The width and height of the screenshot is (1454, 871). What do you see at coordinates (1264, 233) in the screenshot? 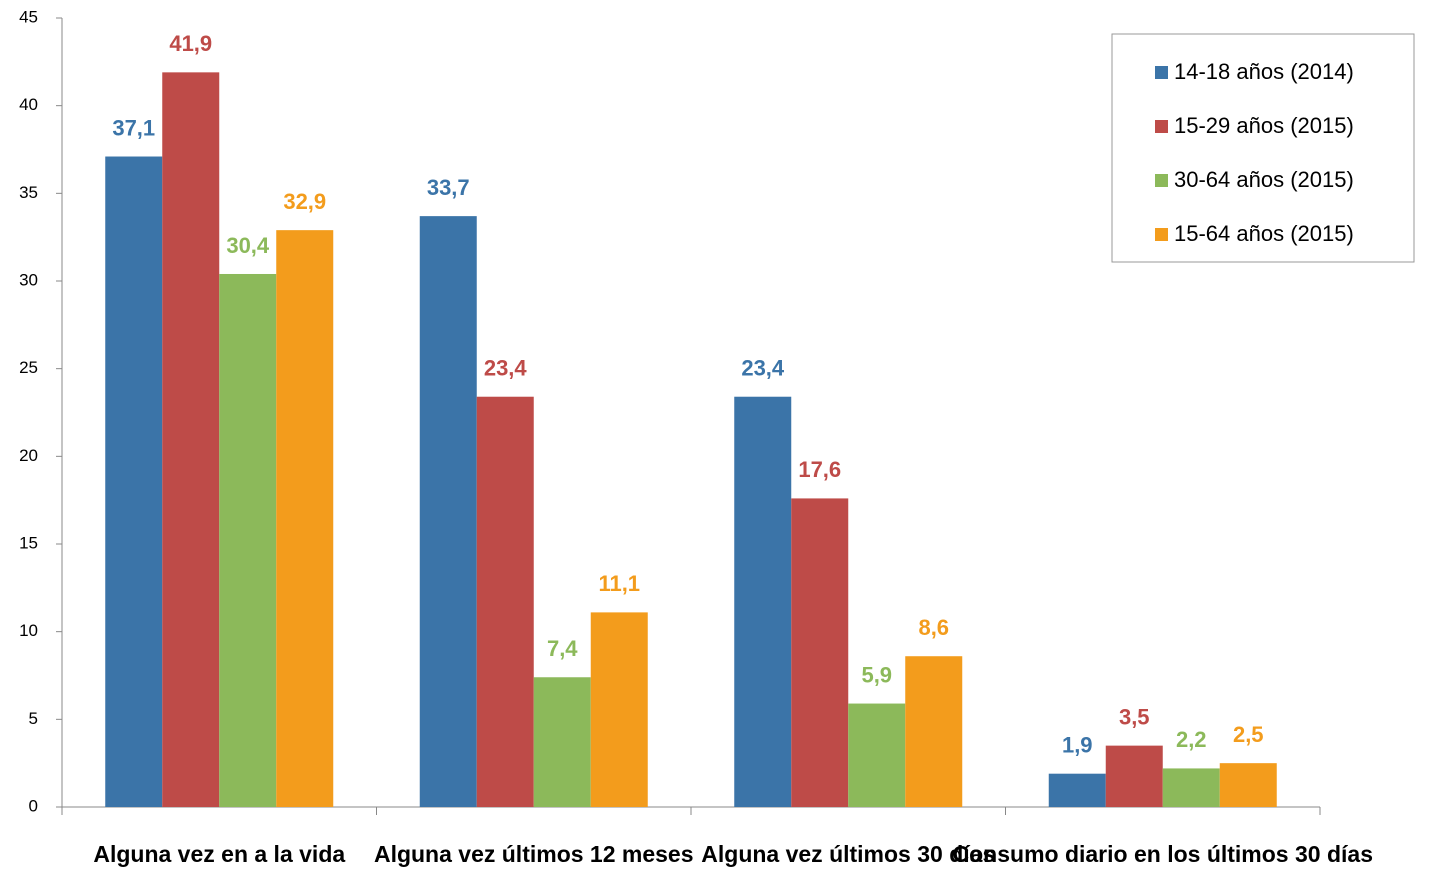
I see `legend-label: 15-64 años (2015)` at bounding box center [1264, 233].